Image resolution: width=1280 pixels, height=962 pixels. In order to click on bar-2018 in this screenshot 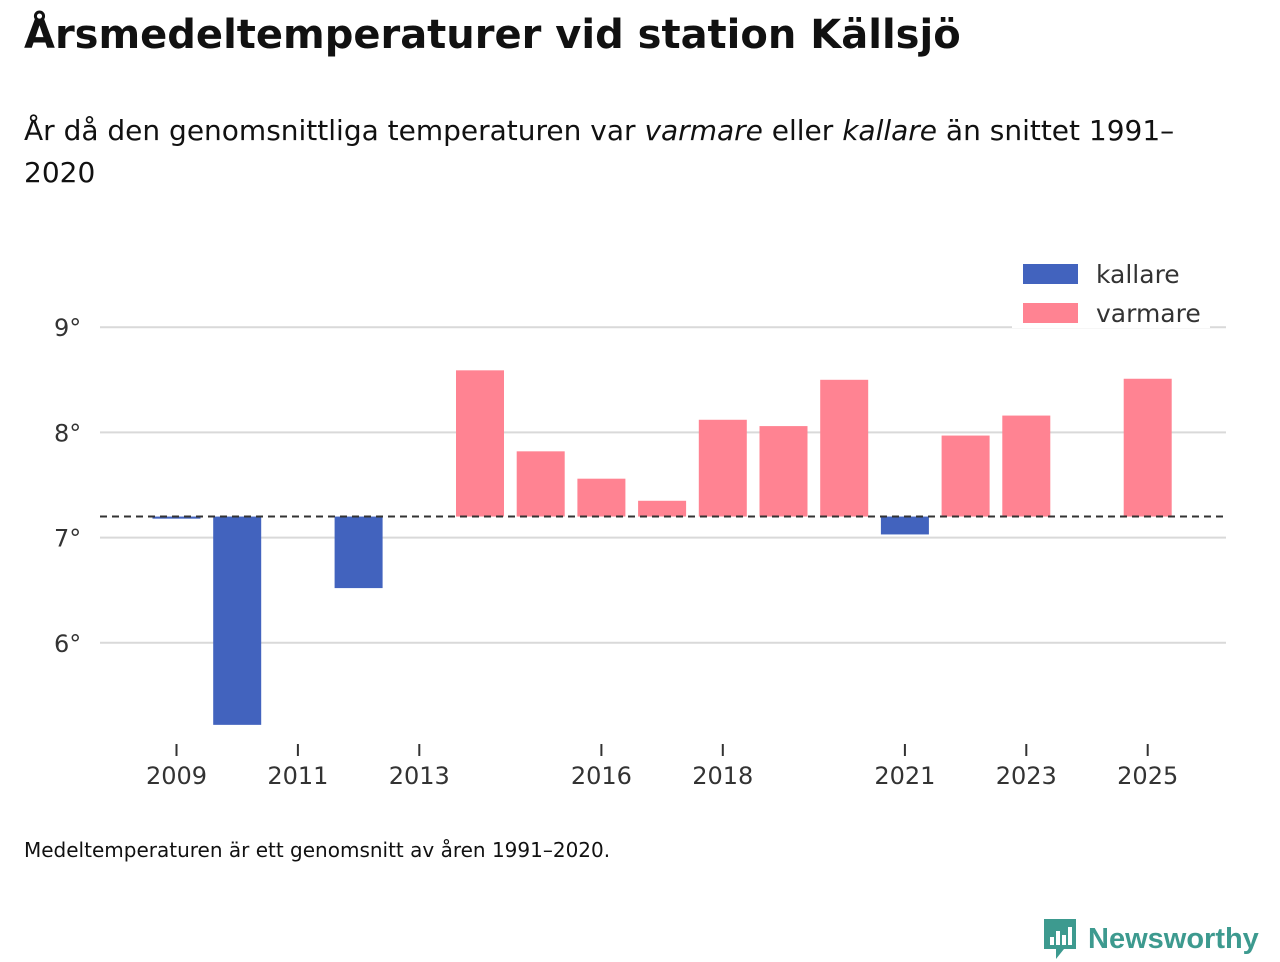, I will do `click(722, 468)`.